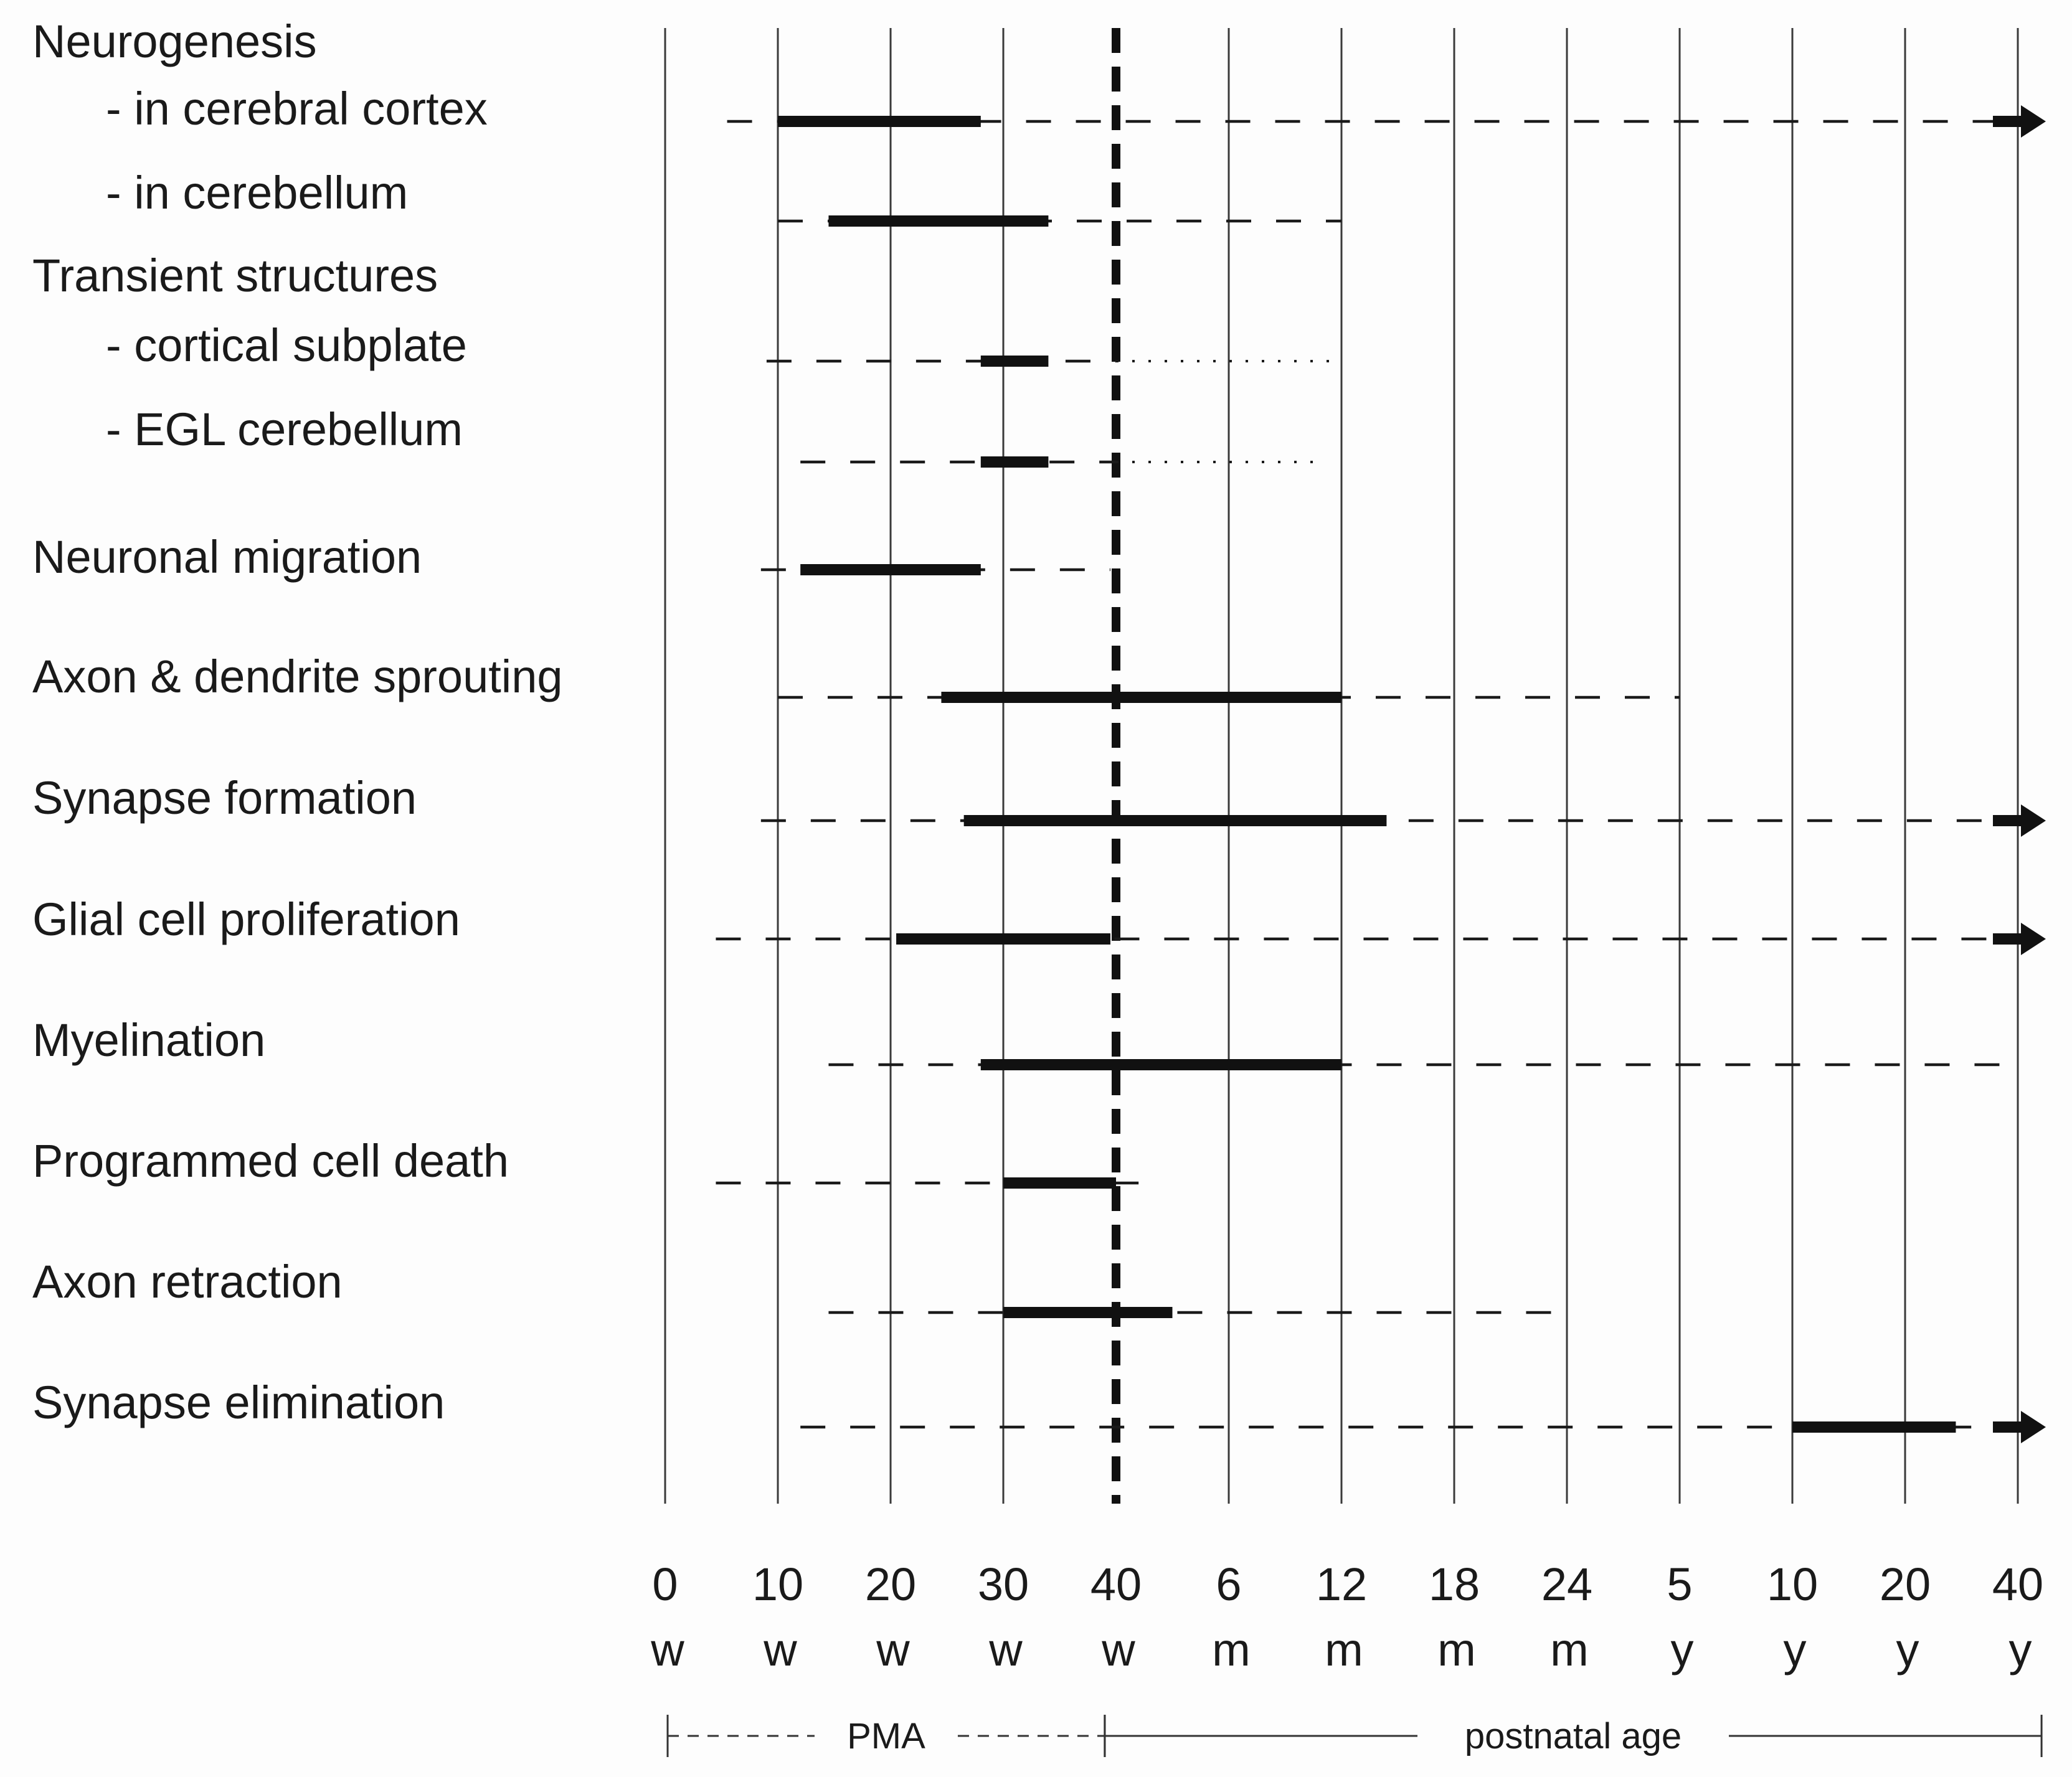 The height and width of the screenshot is (1777, 2072). Describe the element at coordinates (225, 798) in the screenshot. I see `row-label: Synapse formation` at that location.